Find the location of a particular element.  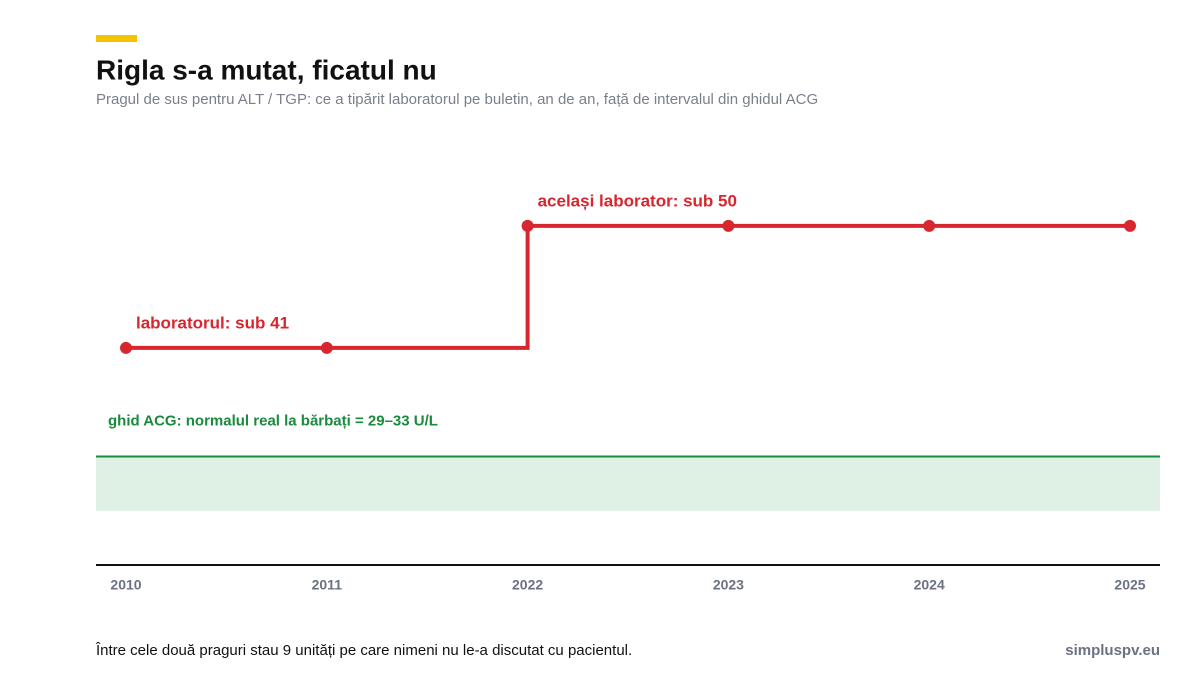

x-tick-label: 2022 is located at coordinates (527, 585).